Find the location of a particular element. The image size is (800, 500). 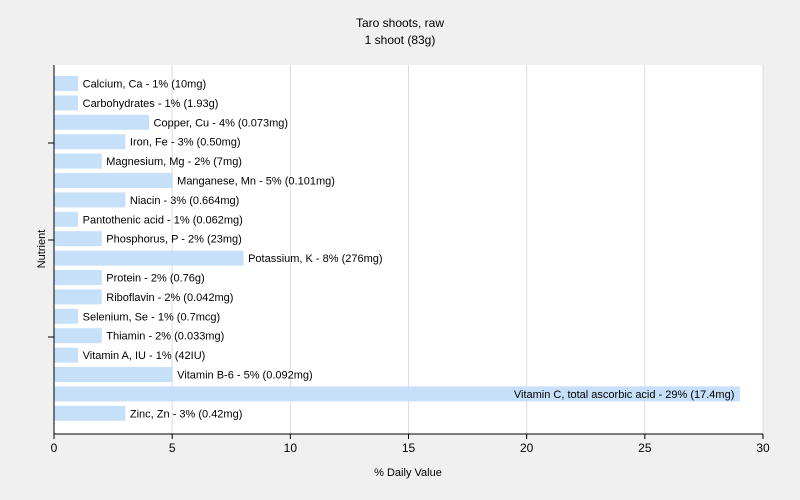

x-tick-label: 5 is located at coordinates (172, 448).